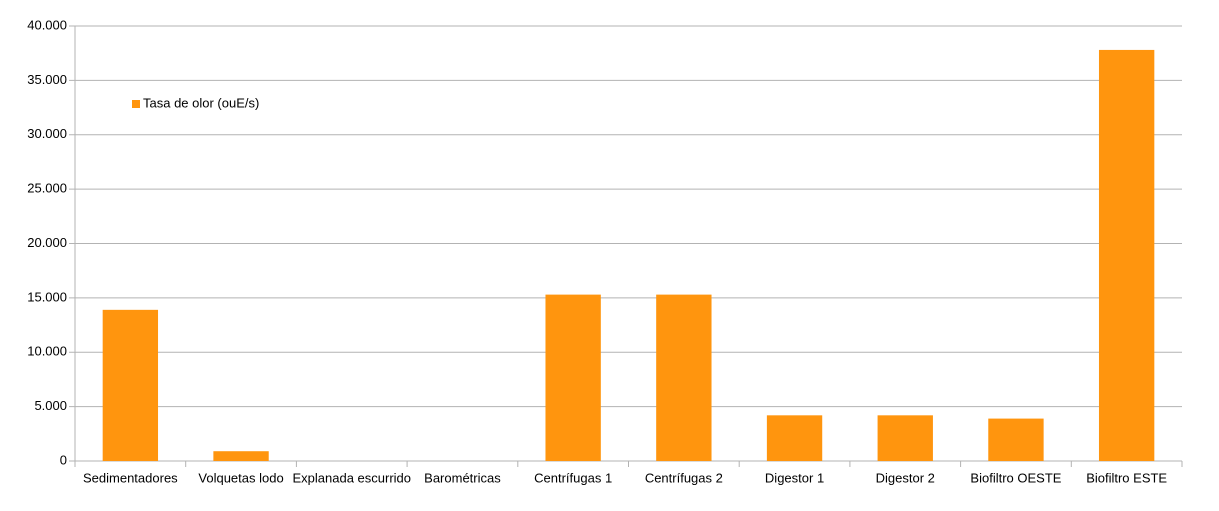 The height and width of the screenshot is (511, 1219). What do you see at coordinates (47, 296) in the screenshot?
I see `y-tick-label: 15.000` at bounding box center [47, 296].